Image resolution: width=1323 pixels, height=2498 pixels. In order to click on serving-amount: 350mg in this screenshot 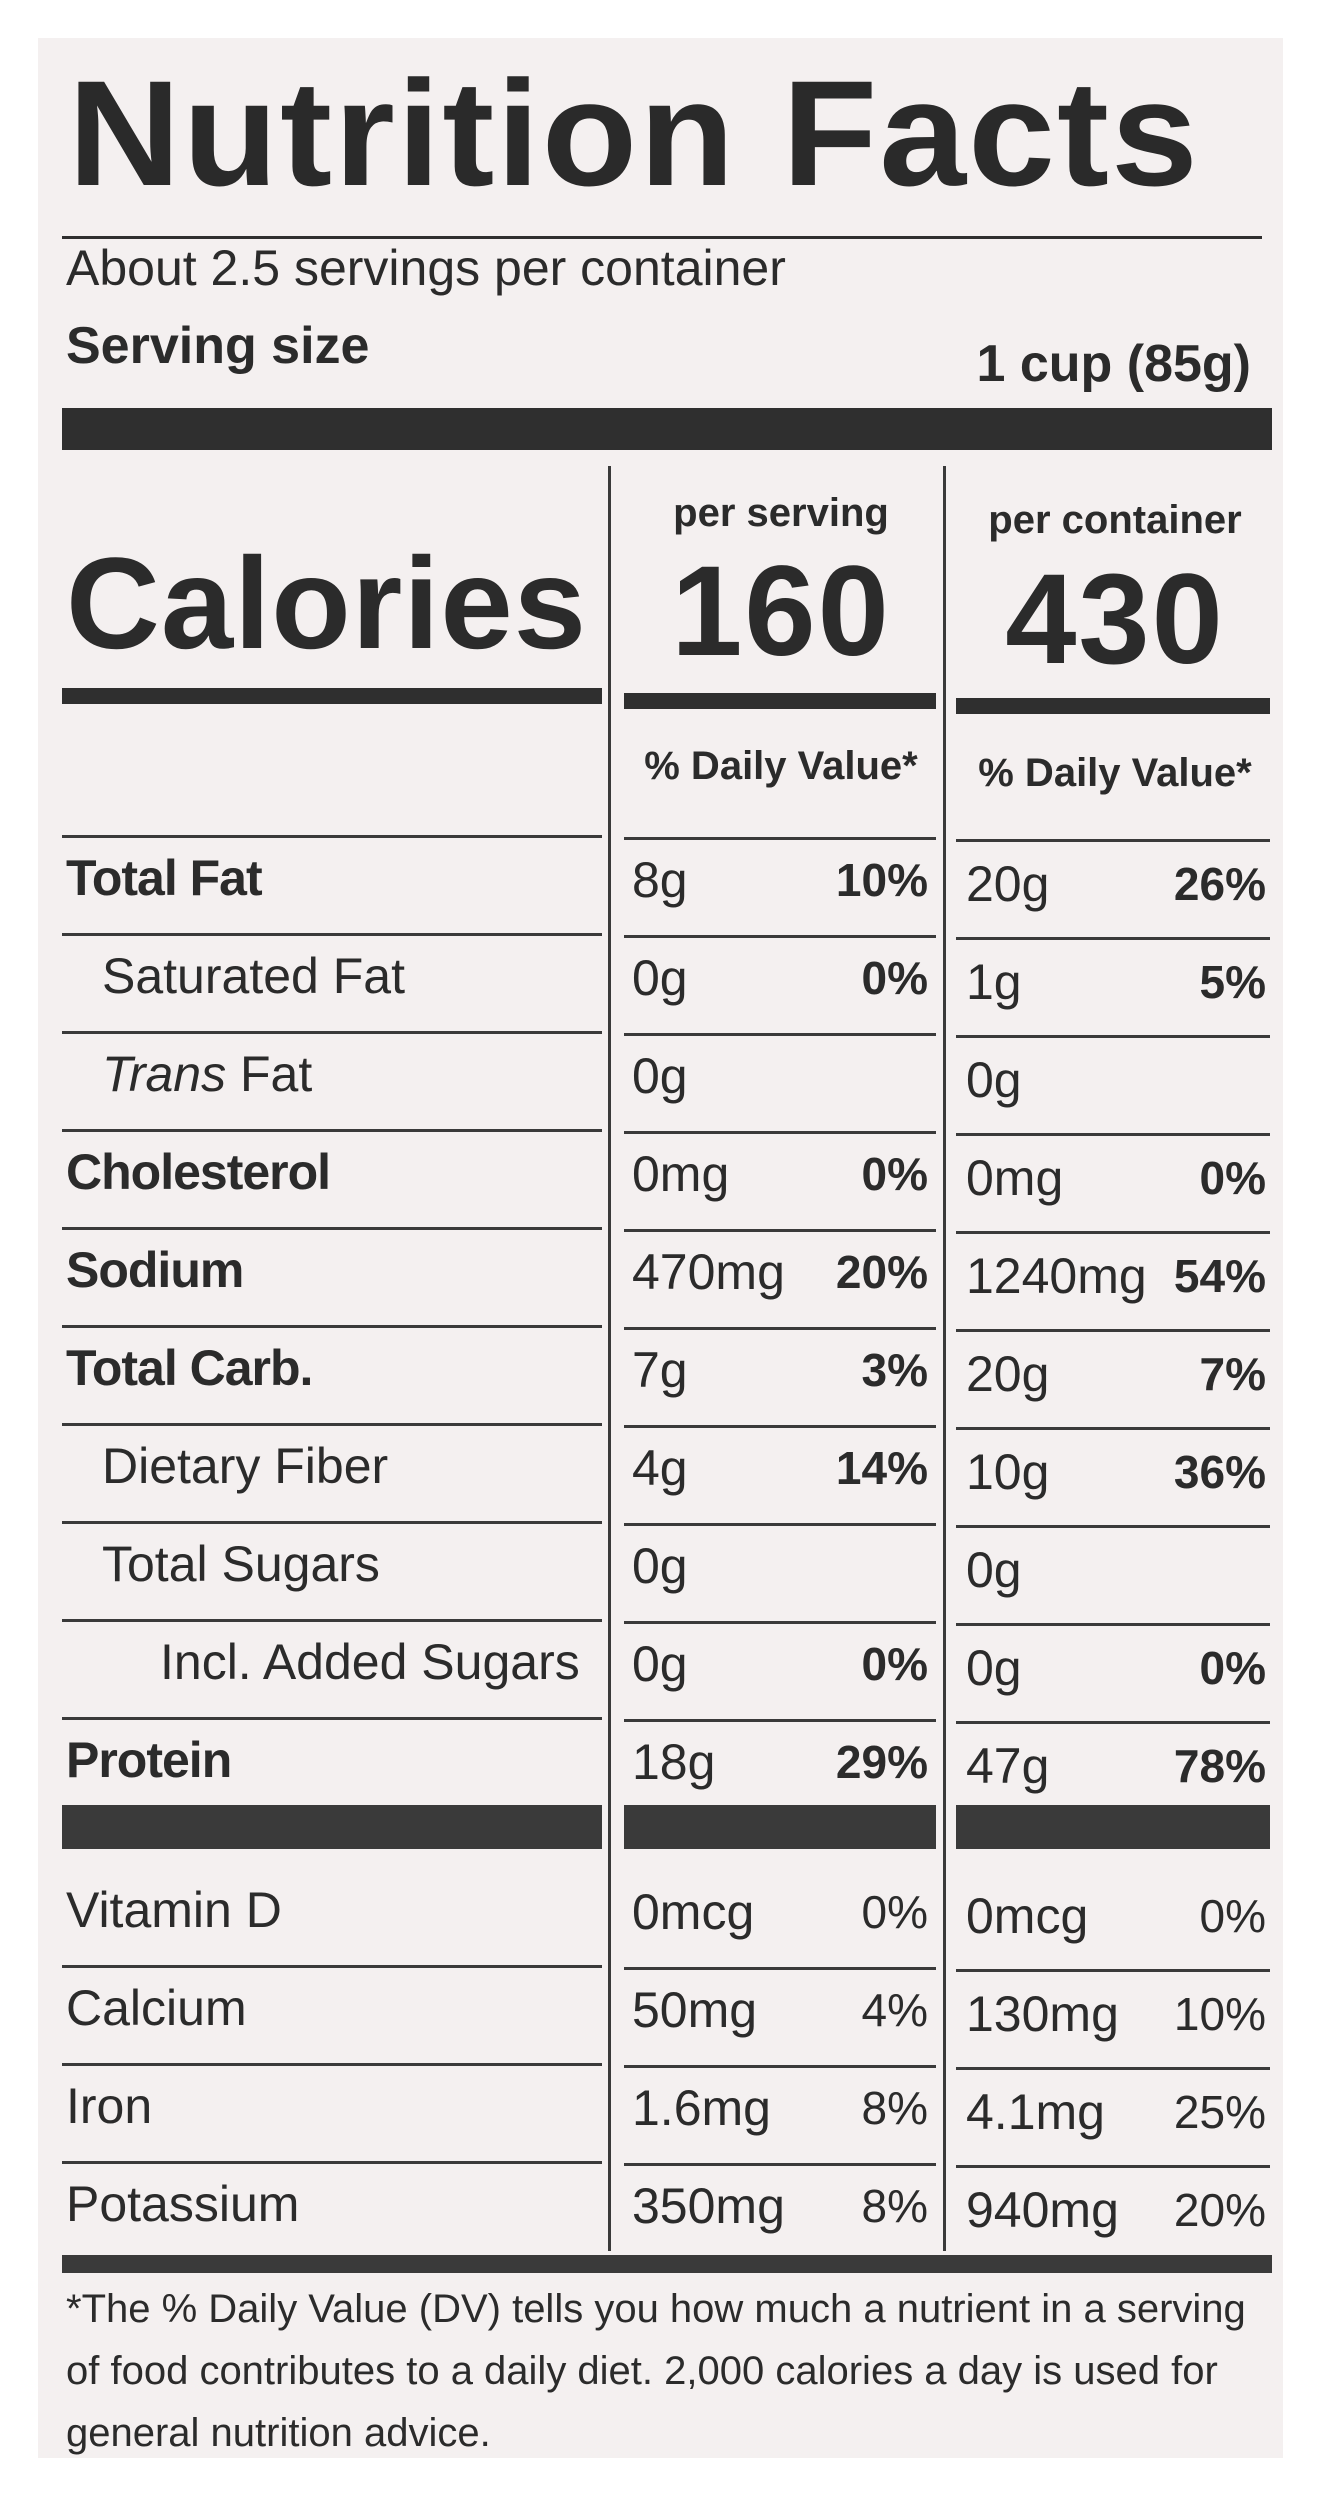, I will do `click(708, 2206)`.